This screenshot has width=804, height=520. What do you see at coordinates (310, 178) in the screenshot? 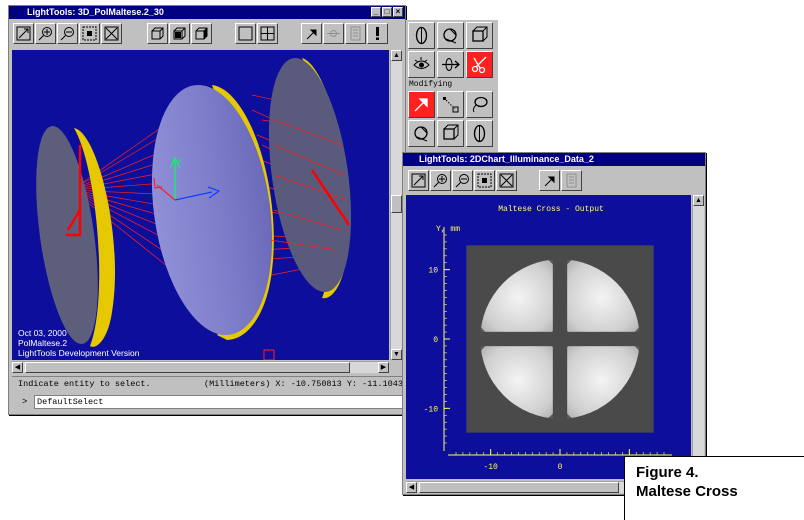
I see `right-analyzer-plate` at bounding box center [310, 178].